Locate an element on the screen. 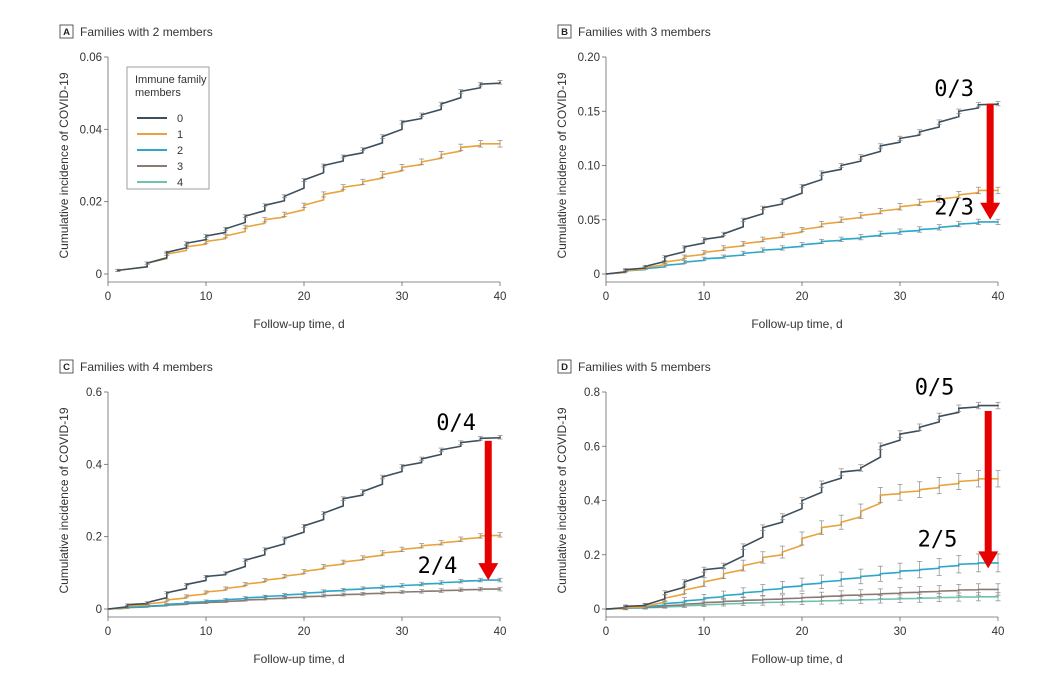  y-tick-label: 0.15 is located at coordinates (589, 112).